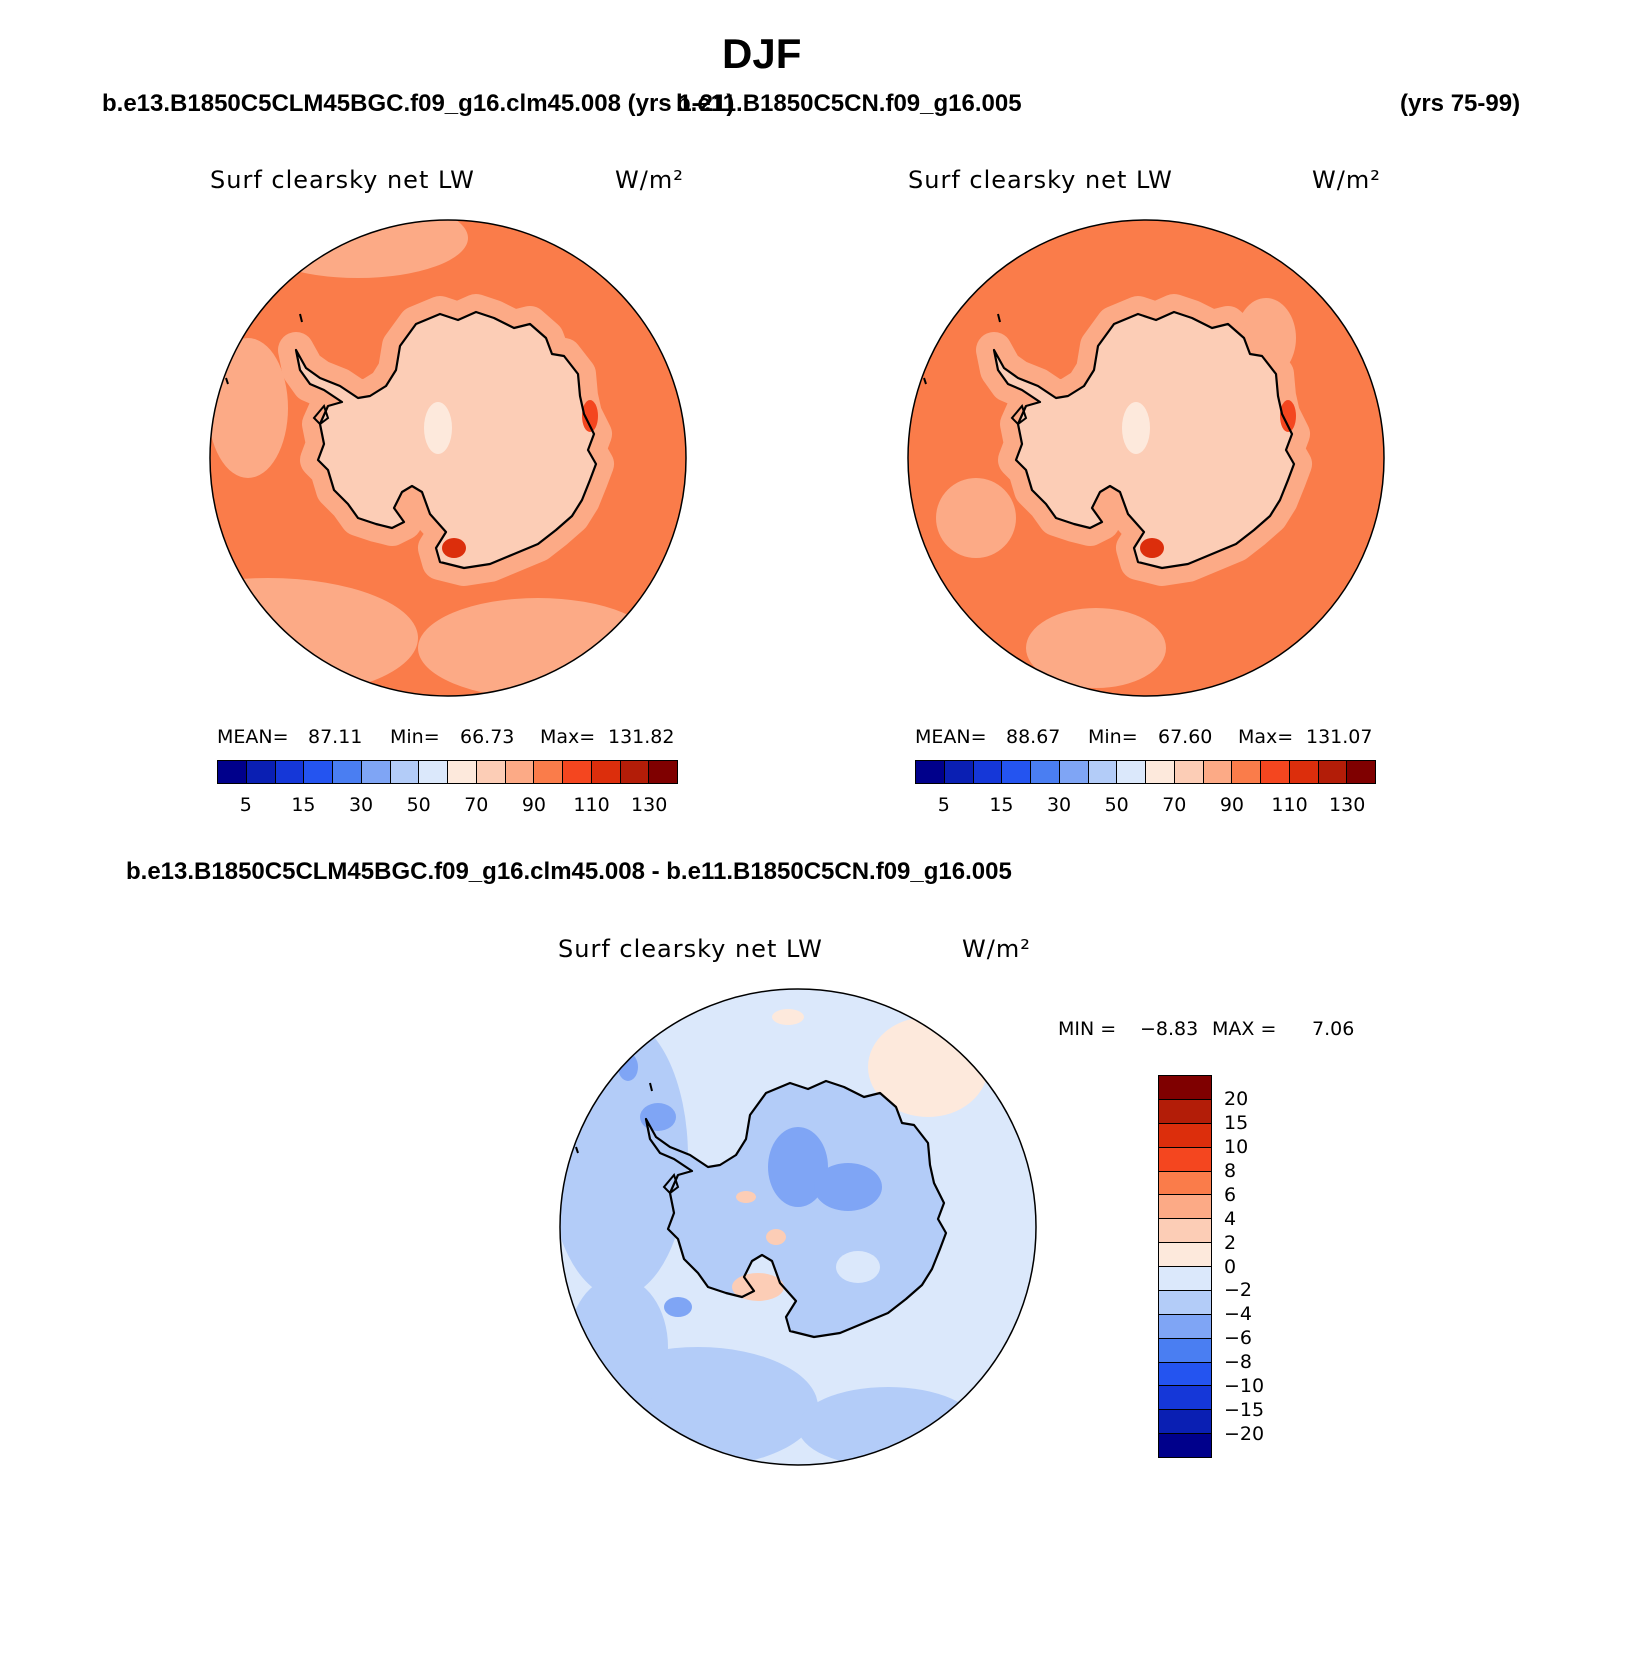 The height and width of the screenshot is (1655, 1630). I want to click on colorbar-tick-label: 30, so click(361, 805).